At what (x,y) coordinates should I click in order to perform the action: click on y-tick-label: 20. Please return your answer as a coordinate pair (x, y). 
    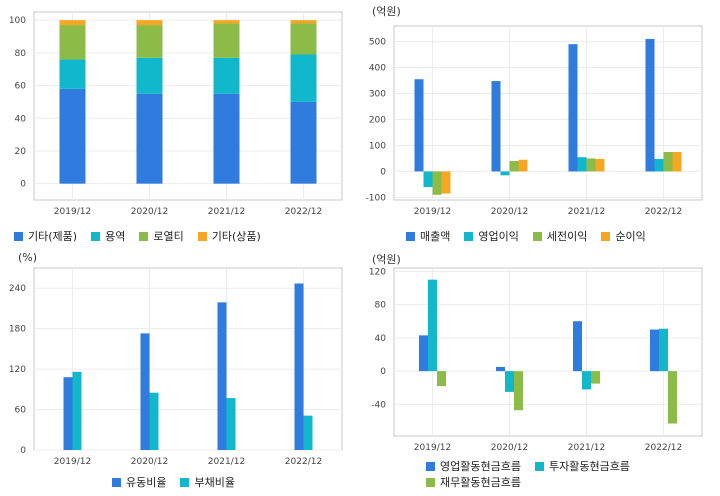
    Looking at the image, I should click on (21, 152).